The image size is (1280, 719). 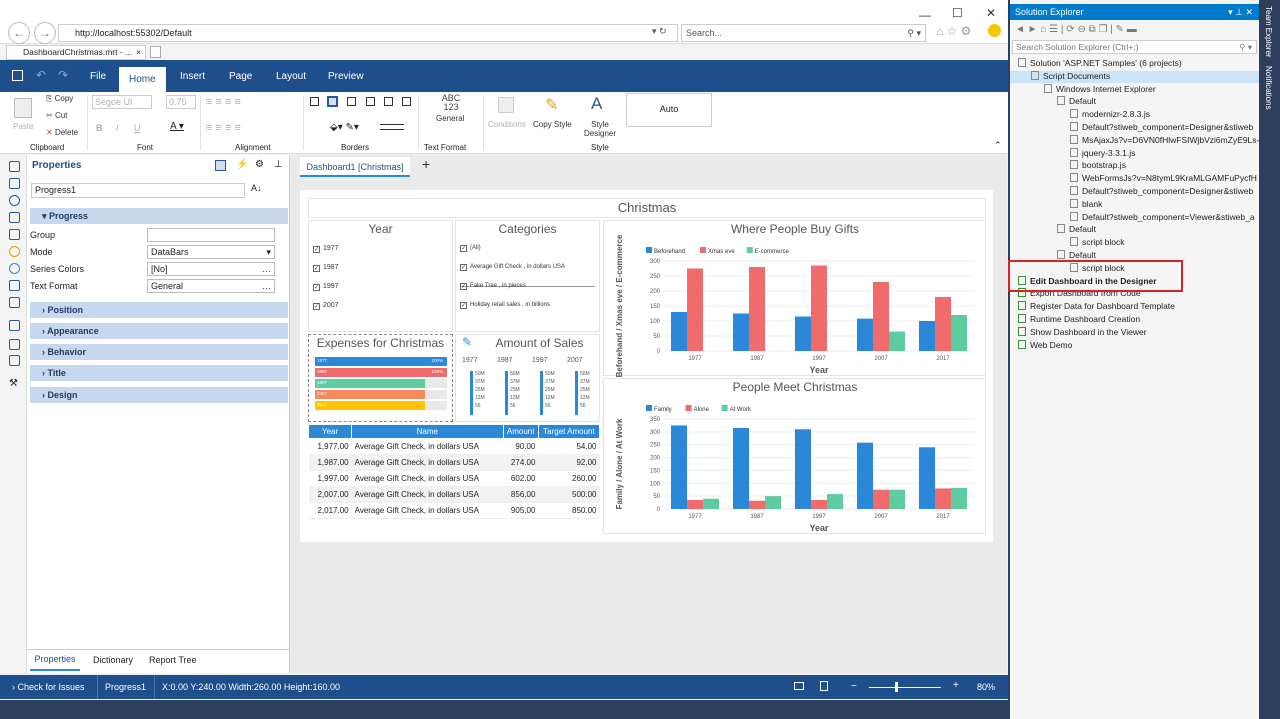 What do you see at coordinates (1082, 331) in the screenshot?
I see `tree-item: Show Dashboard in the Viewer` at bounding box center [1082, 331].